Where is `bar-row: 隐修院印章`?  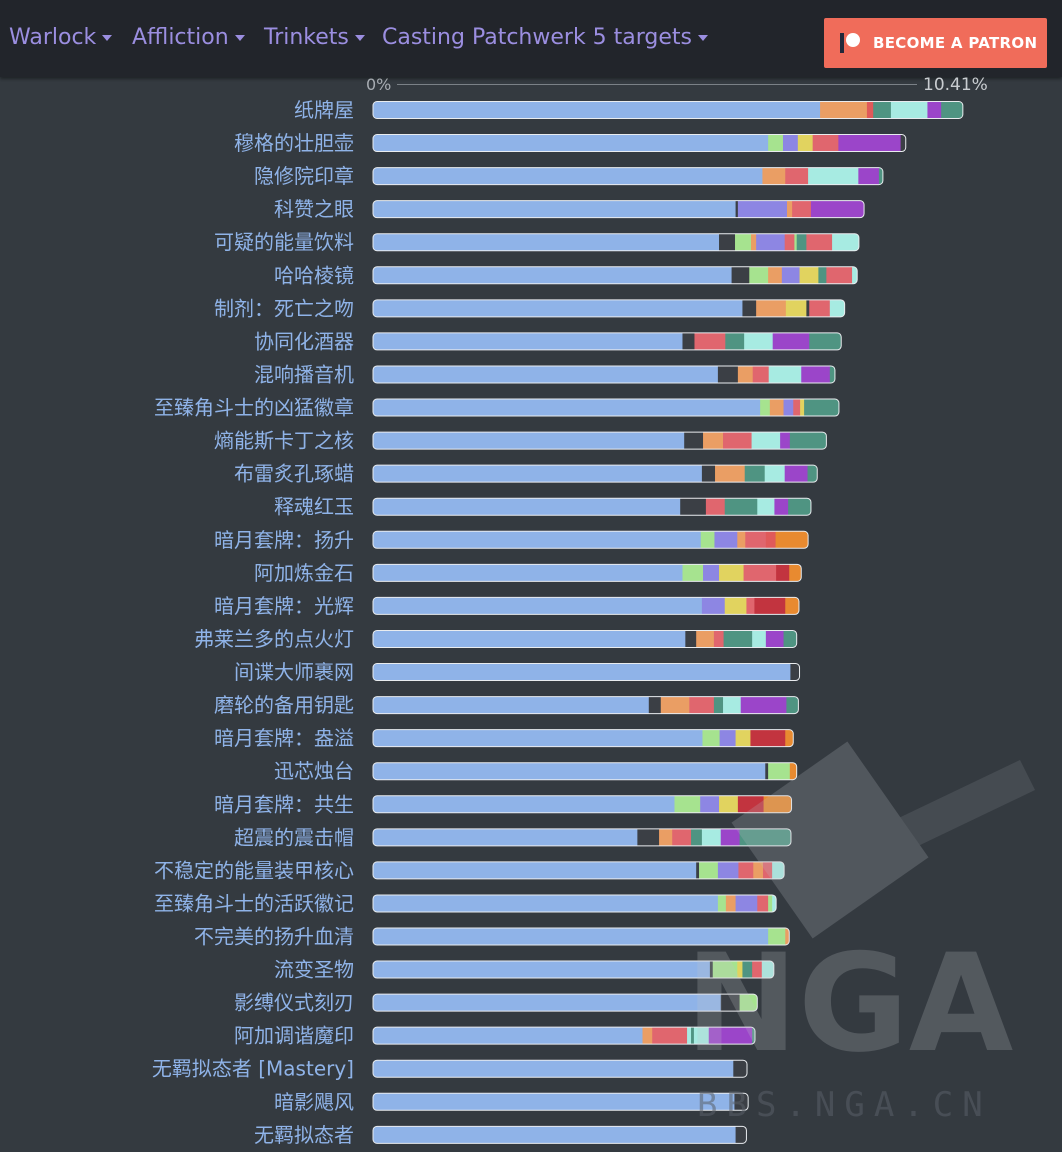
bar-row: 隐修院印章 is located at coordinates (569, 176).